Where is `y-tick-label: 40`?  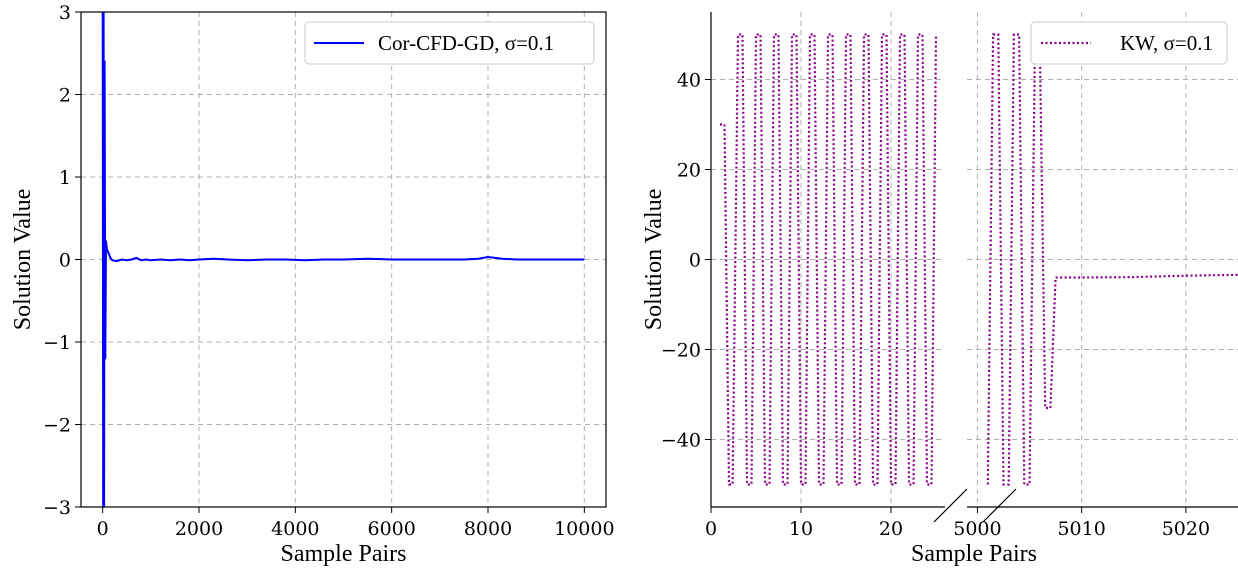
y-tick-label: 40 is located at coordinates (689, 81).